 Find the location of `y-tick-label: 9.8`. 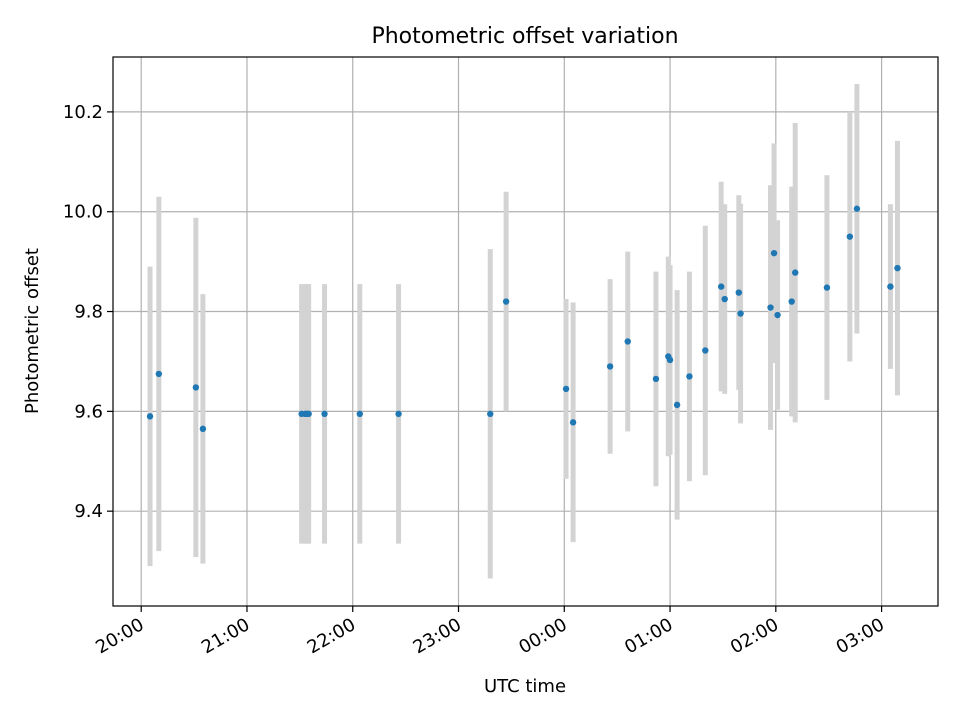

y-tick-label: 9.8 is located at coordinates (88, 312).